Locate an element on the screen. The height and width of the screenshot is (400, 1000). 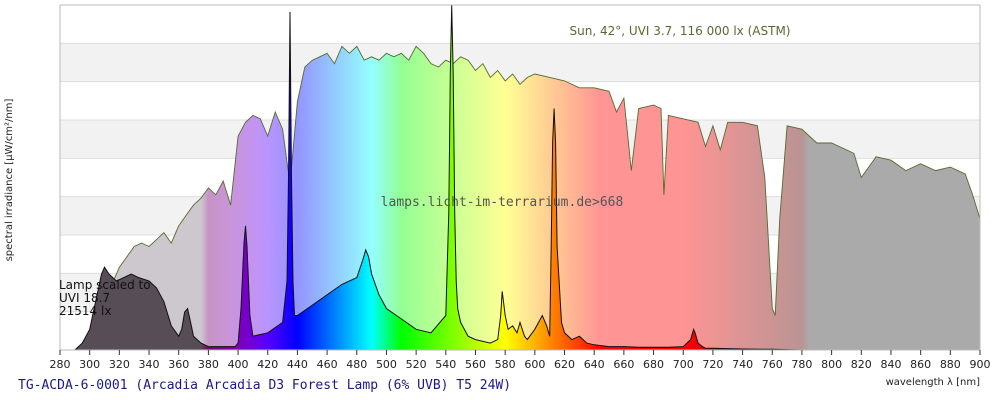
x-tick-label: 840 is located at coordinates (890, 364).